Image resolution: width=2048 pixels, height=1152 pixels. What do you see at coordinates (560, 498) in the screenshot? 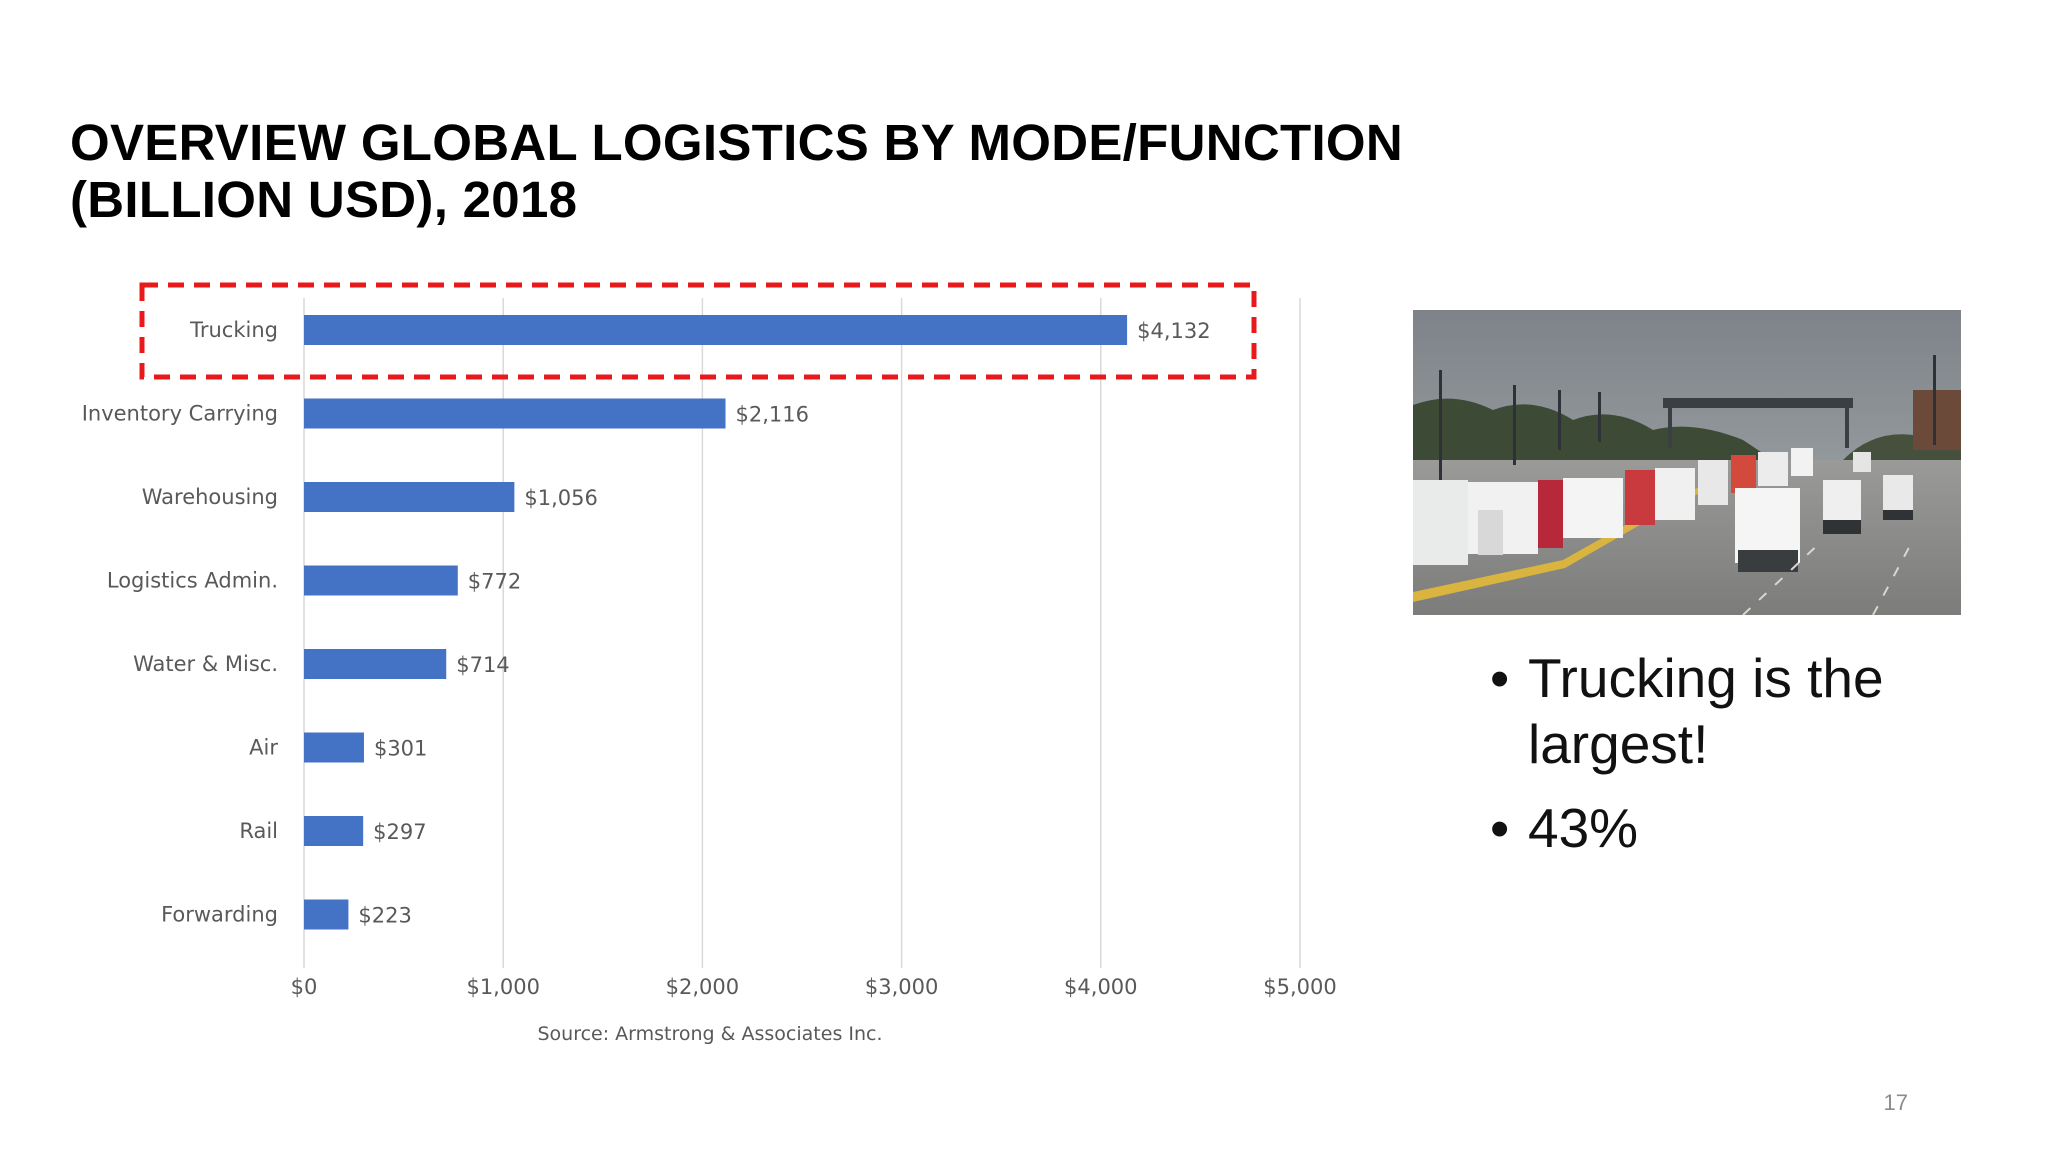
I see `data-label: $1,056` at bounding box center [560, 498].